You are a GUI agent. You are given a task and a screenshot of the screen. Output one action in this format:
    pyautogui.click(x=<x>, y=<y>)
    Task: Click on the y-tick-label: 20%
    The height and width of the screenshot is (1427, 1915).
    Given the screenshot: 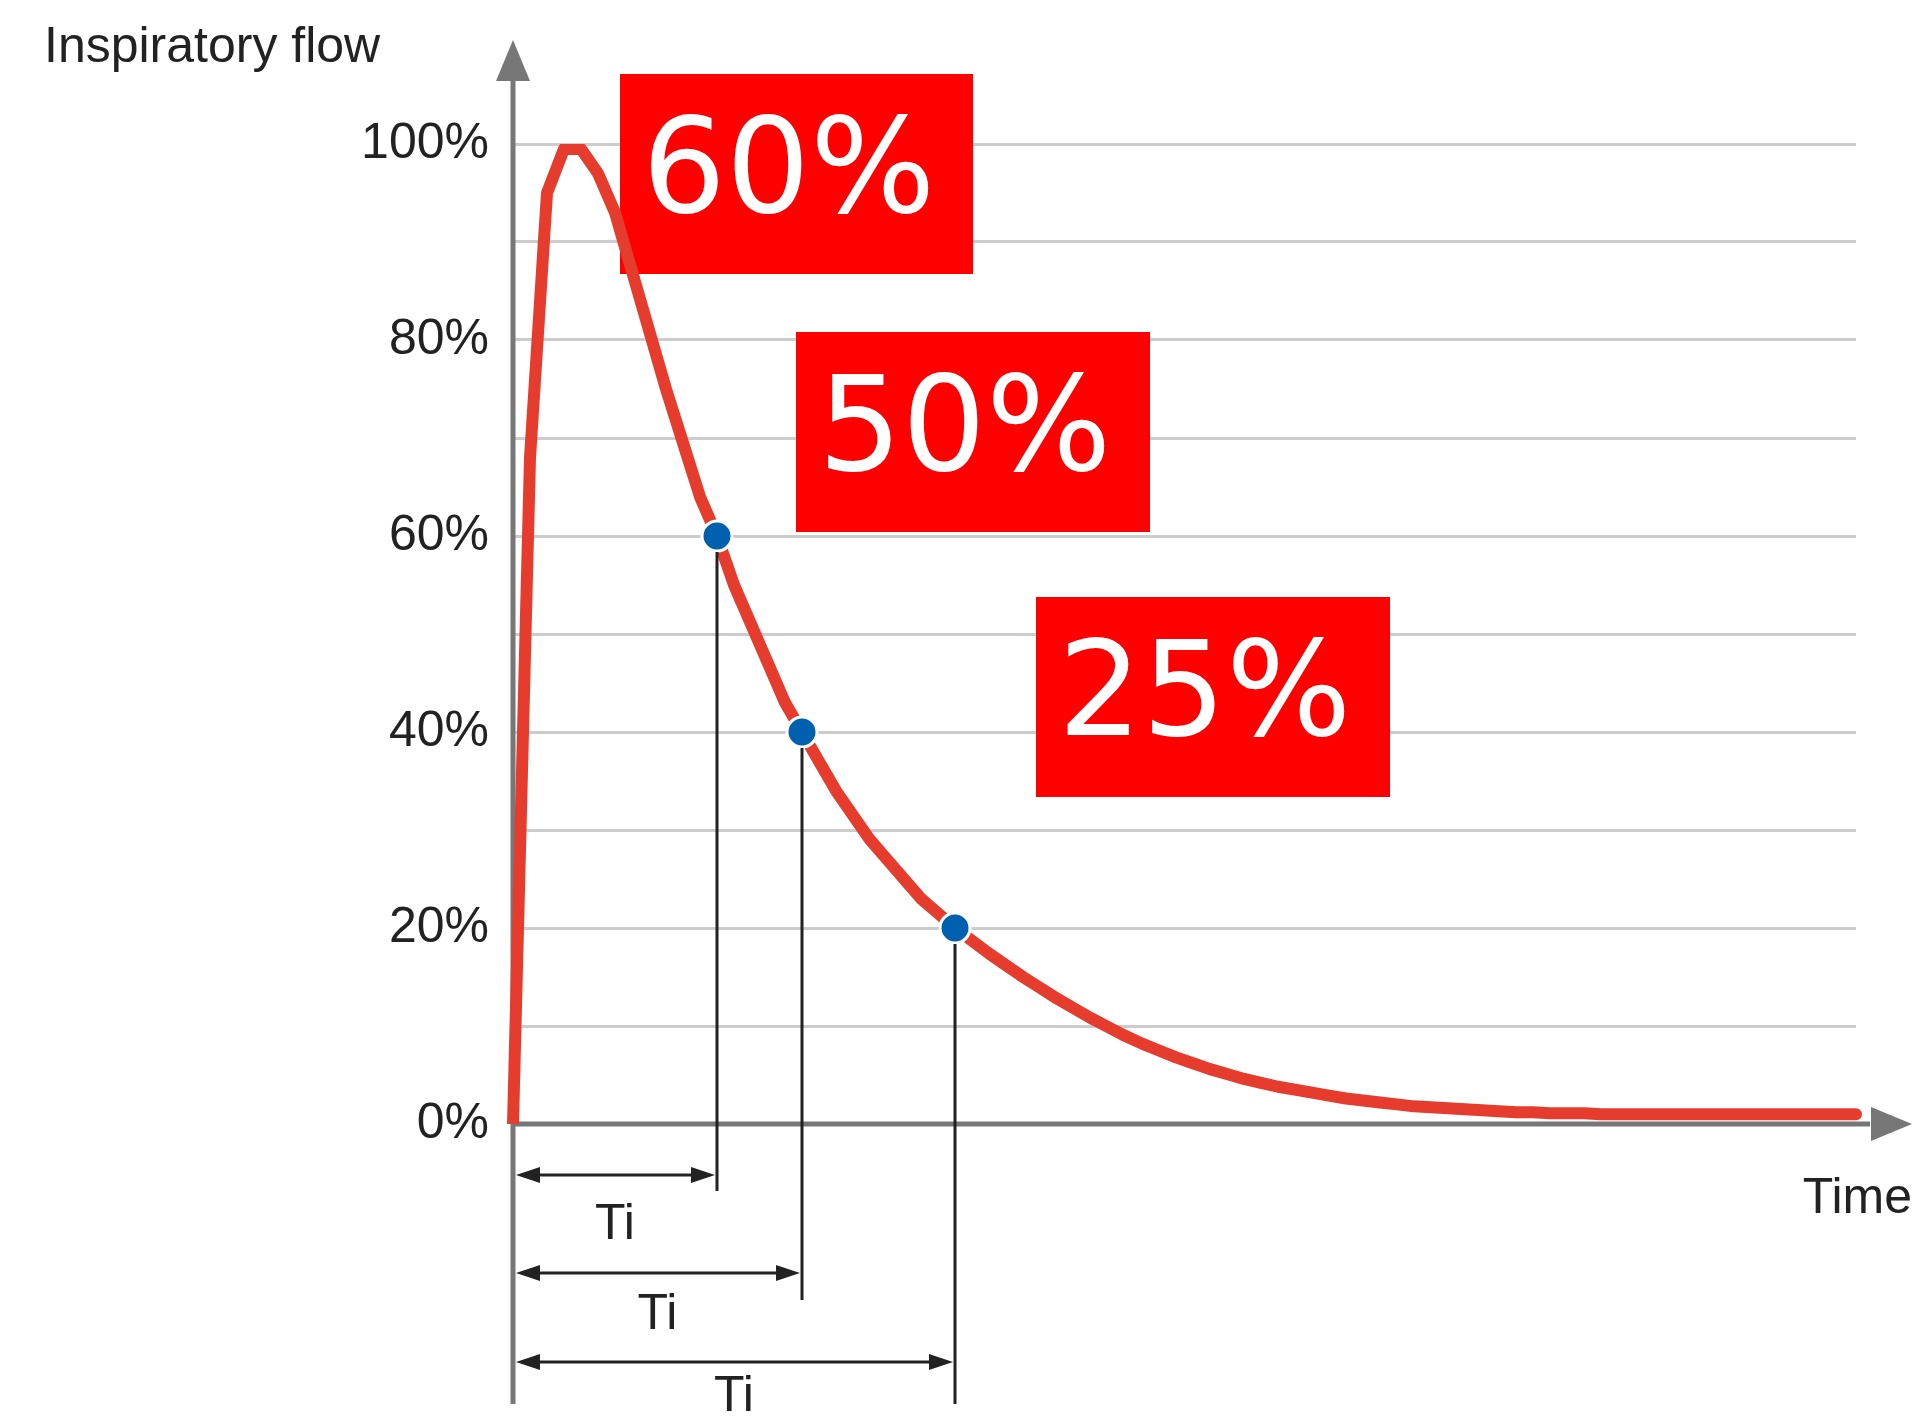 What is the action you would take?
    pyautogui.click(x=438, y=924)
    